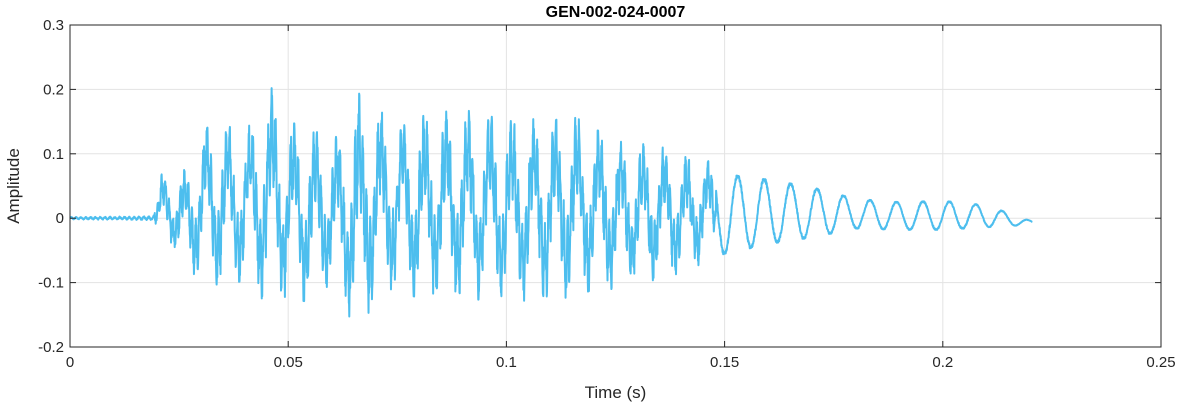 The width and height of the screenshot is (1182, 404). I want to click on x-tick-label: 0.15, so click(724, 362).